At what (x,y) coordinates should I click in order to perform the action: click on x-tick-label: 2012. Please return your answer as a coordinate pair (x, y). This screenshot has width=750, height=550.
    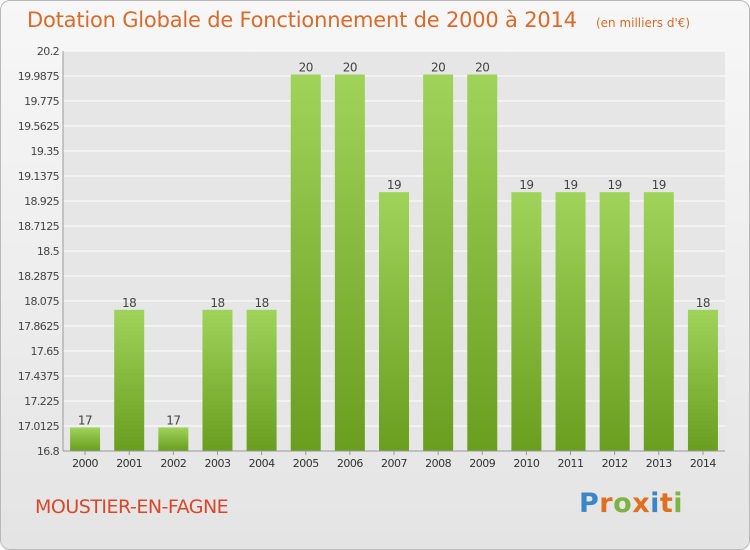
    Looking at the image, I should click on (615, 463).